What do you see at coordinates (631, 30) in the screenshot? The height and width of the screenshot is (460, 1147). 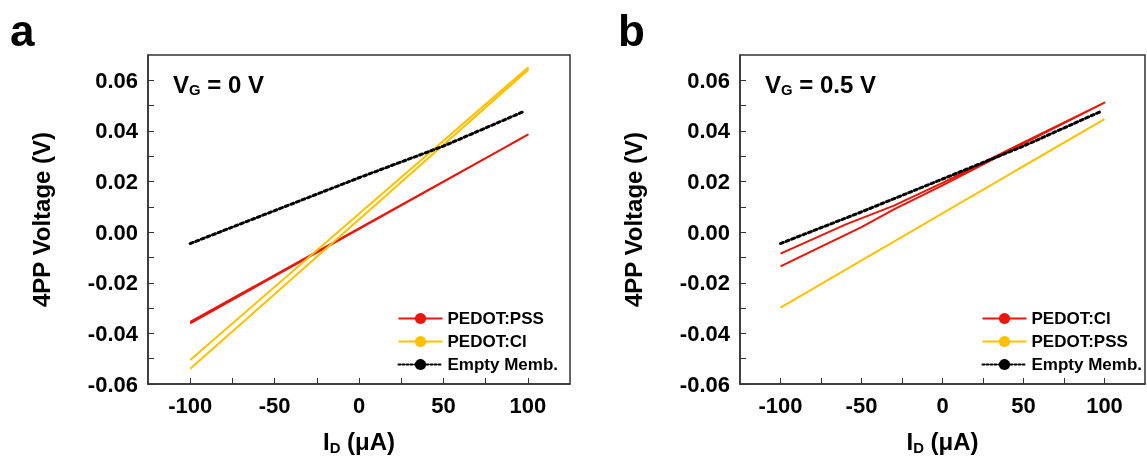 I see `text: b` at bounding box center [631, 30].